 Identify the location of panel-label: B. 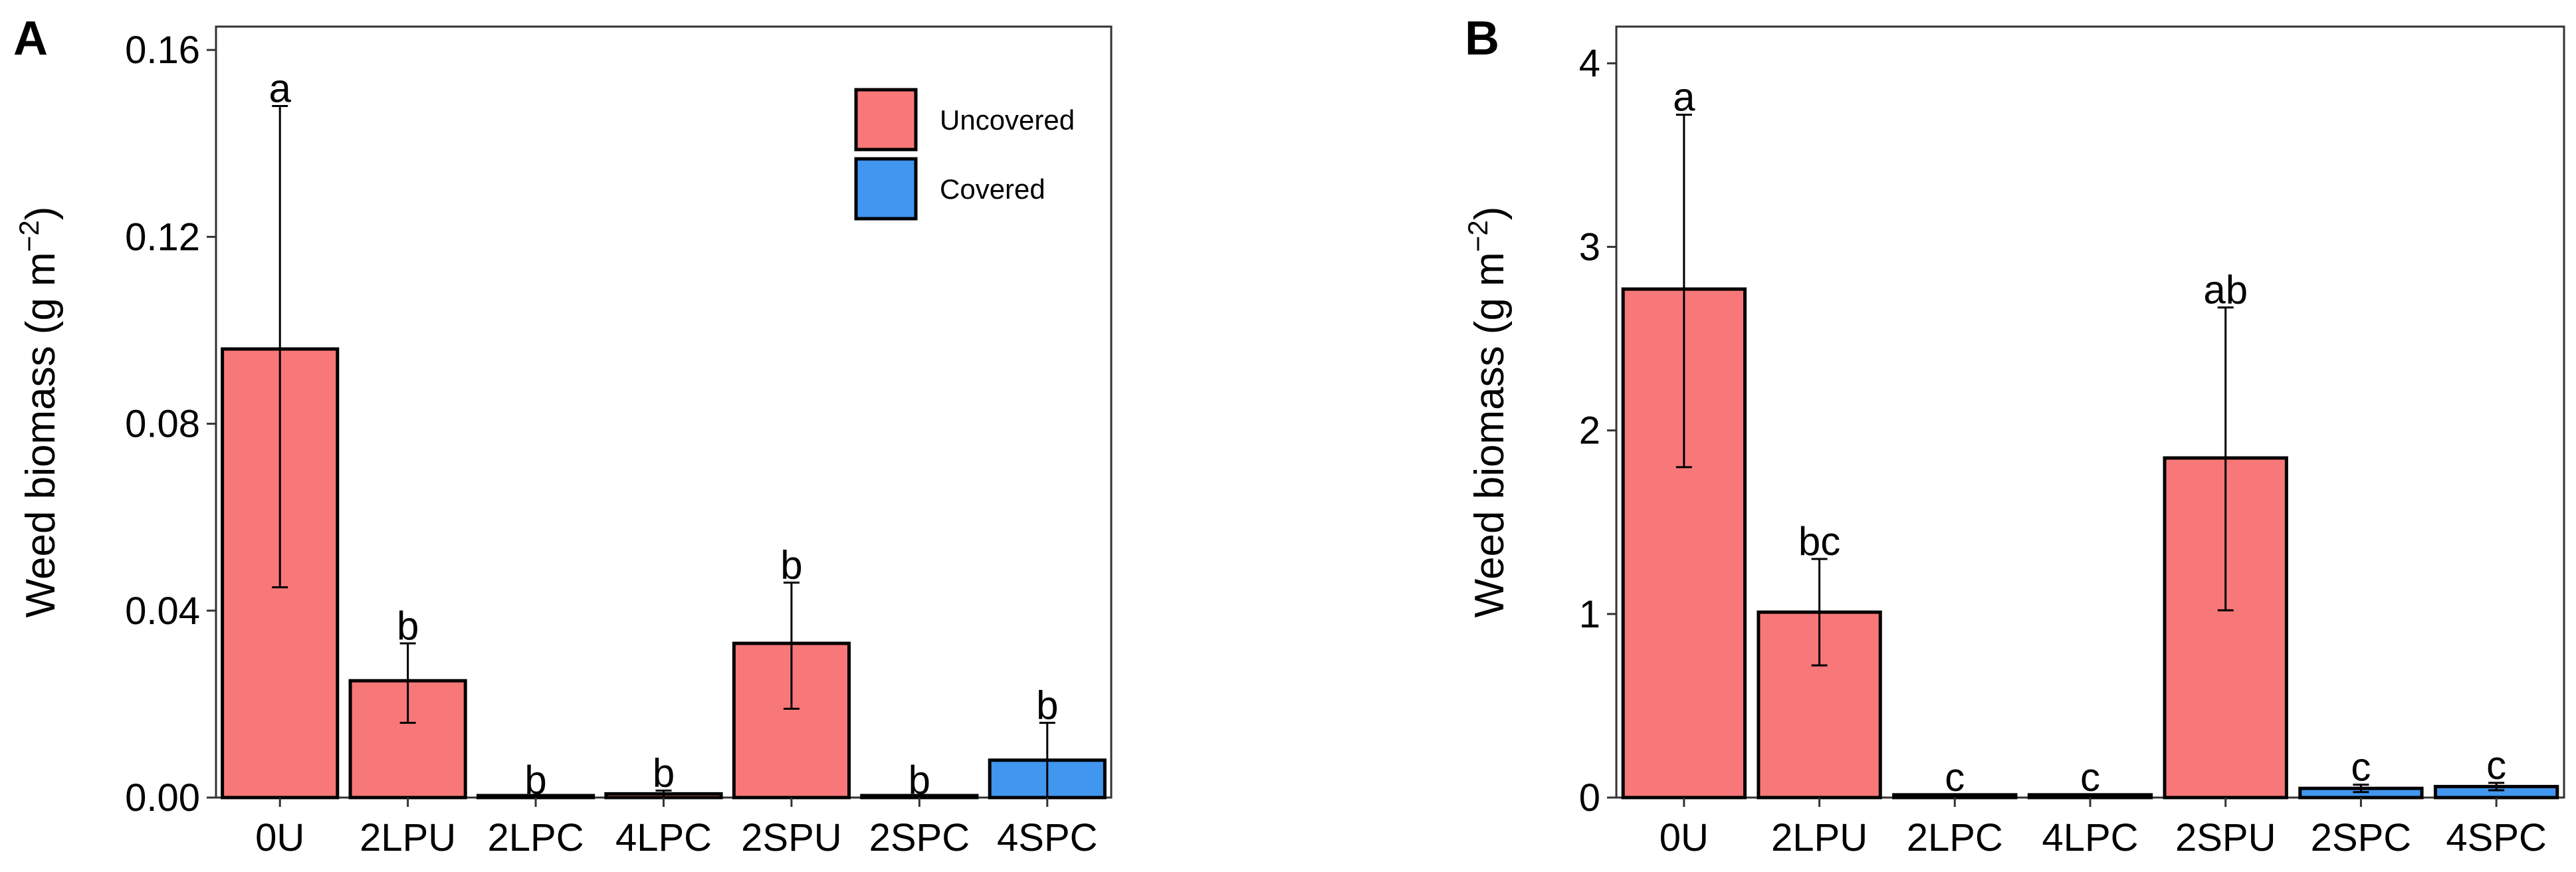
(1482, 38).